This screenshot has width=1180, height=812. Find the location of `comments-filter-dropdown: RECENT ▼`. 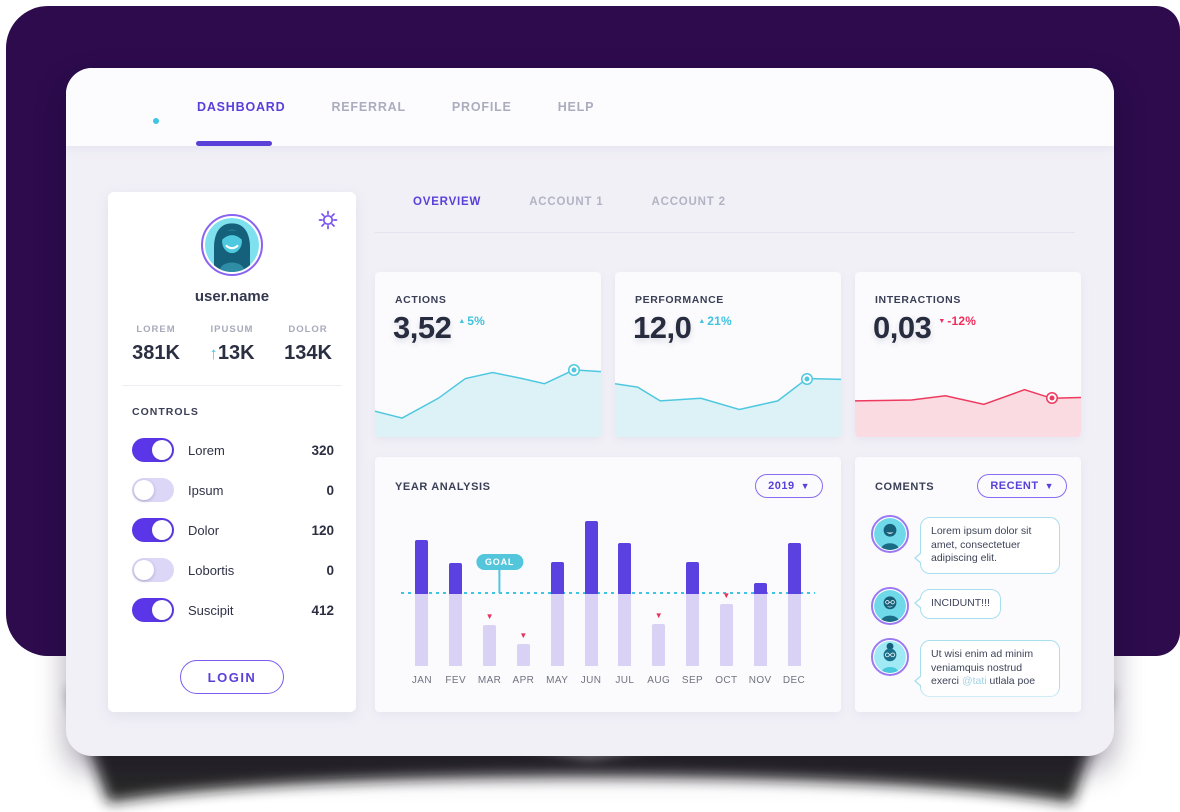

comments-filter-dropdown: RECENT ▼ is located at coordinates (1022, 486).